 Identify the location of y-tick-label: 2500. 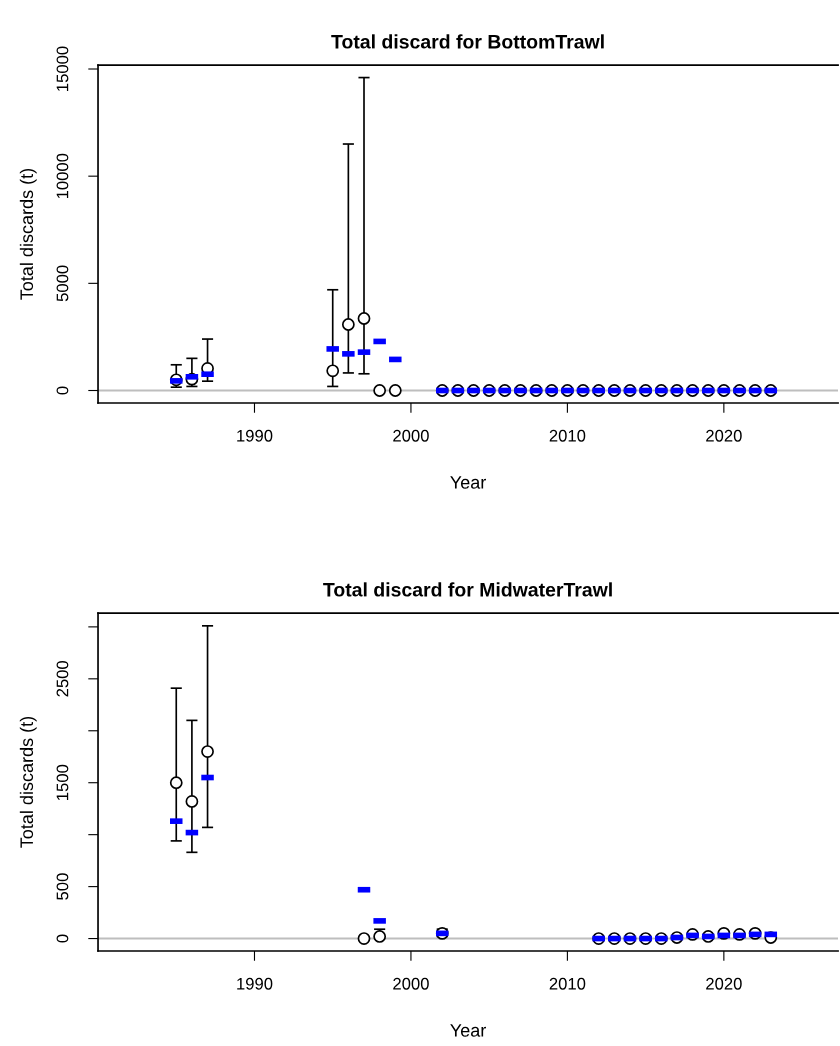
(62, 678).